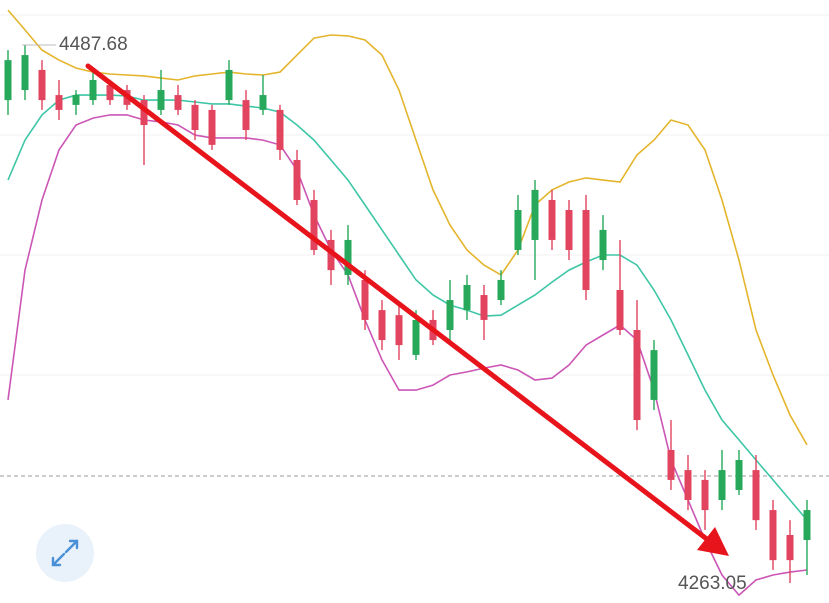  I want to click on expand-icon, so click(65, 553).